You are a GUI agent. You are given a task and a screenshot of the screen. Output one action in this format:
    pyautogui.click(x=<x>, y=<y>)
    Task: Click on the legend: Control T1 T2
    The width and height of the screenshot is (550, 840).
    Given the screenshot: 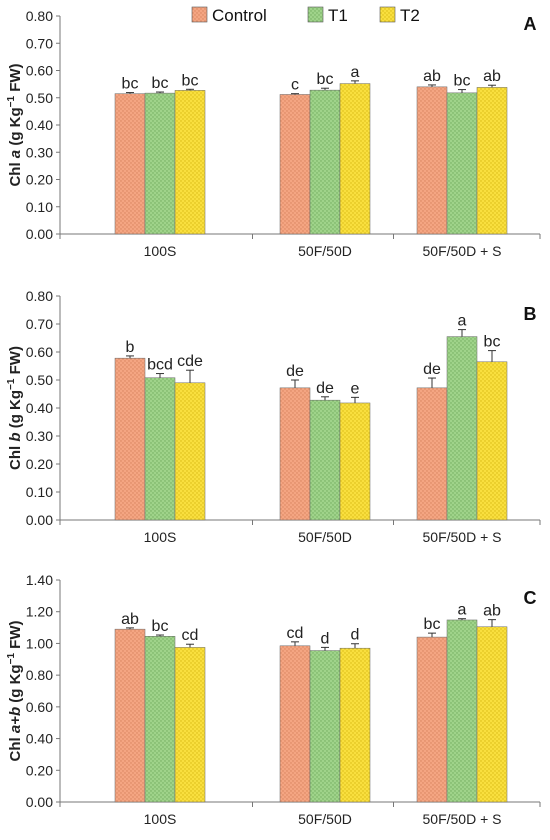 What is the action you would take?
    pyautogui.click(x=305, y=15)
    